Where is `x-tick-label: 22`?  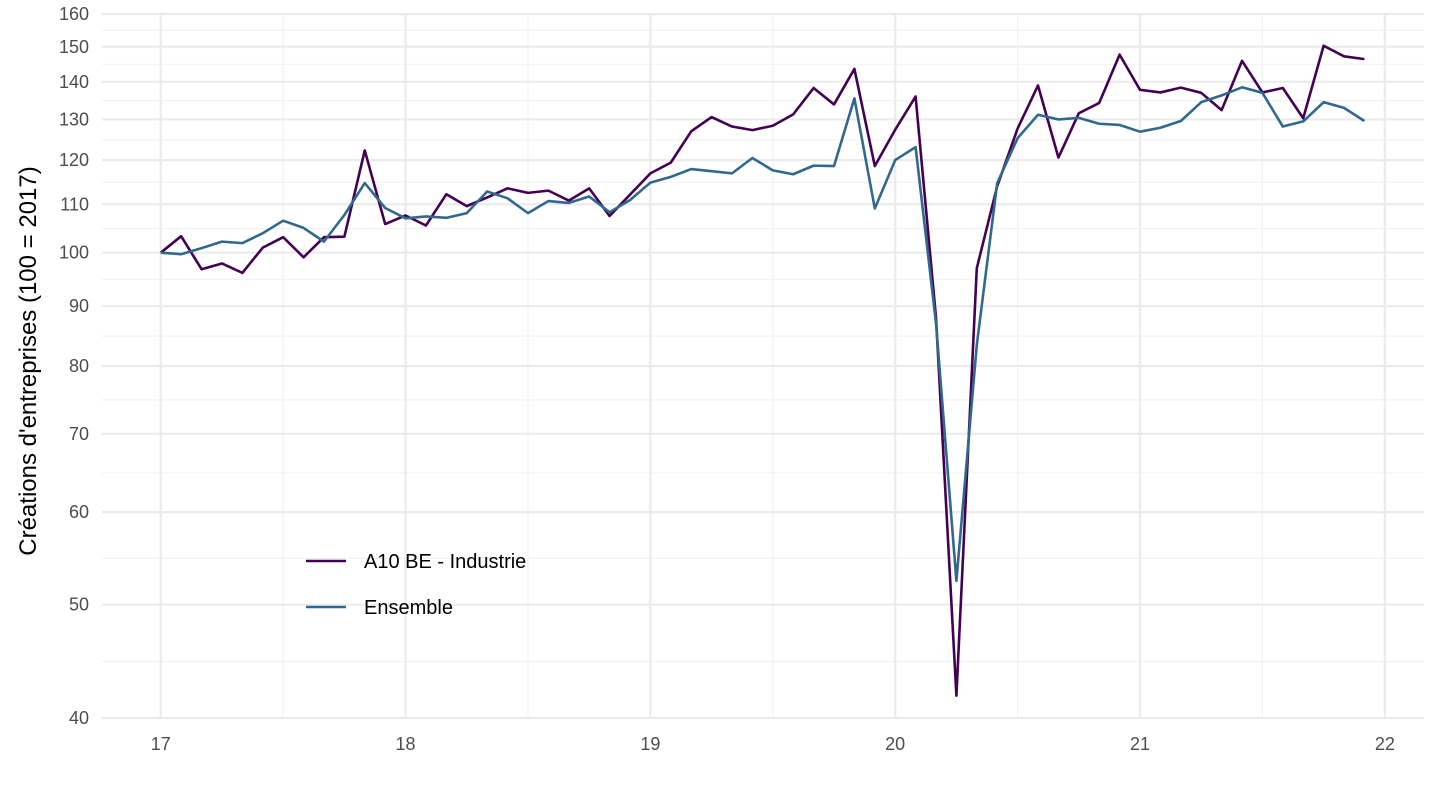
x-tick-label: 22 is located at coordinates (1385, 744).